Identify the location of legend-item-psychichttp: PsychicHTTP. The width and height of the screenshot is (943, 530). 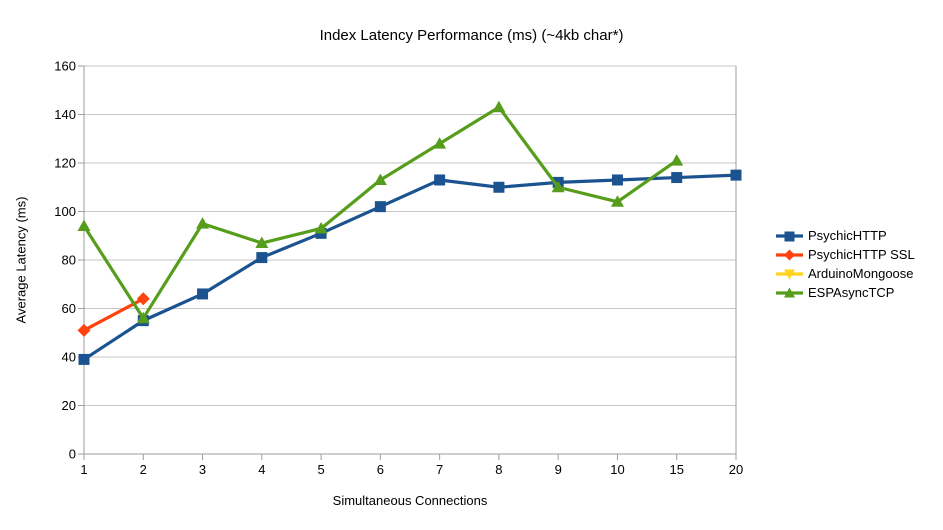
(845, 235).